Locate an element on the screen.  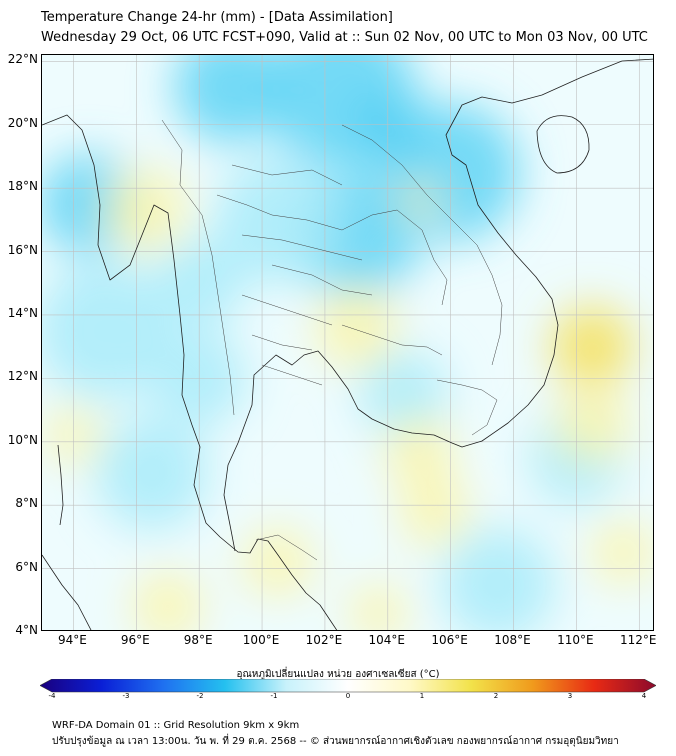
border-thailand-cambodia is located at coordinates (392, 340).